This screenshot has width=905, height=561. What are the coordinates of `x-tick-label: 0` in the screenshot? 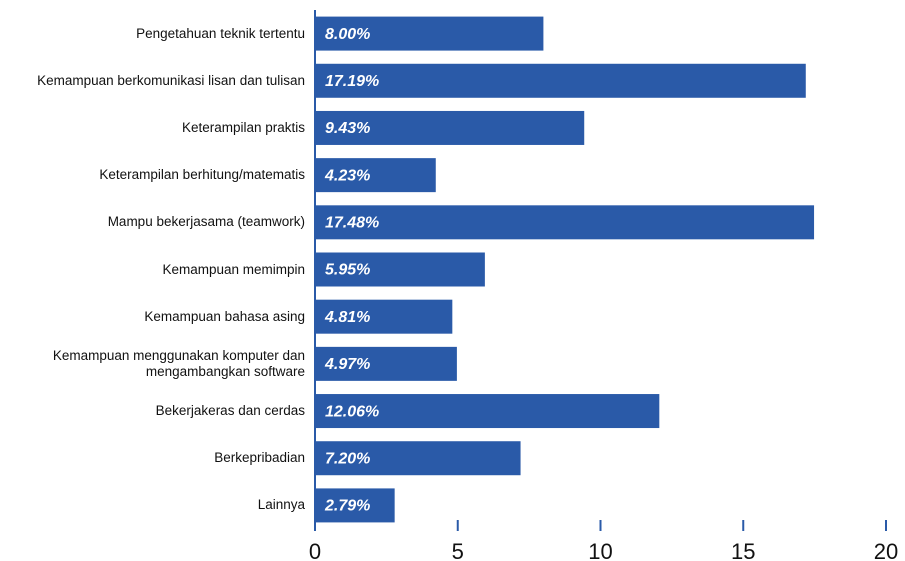 It's located at (315, 550).